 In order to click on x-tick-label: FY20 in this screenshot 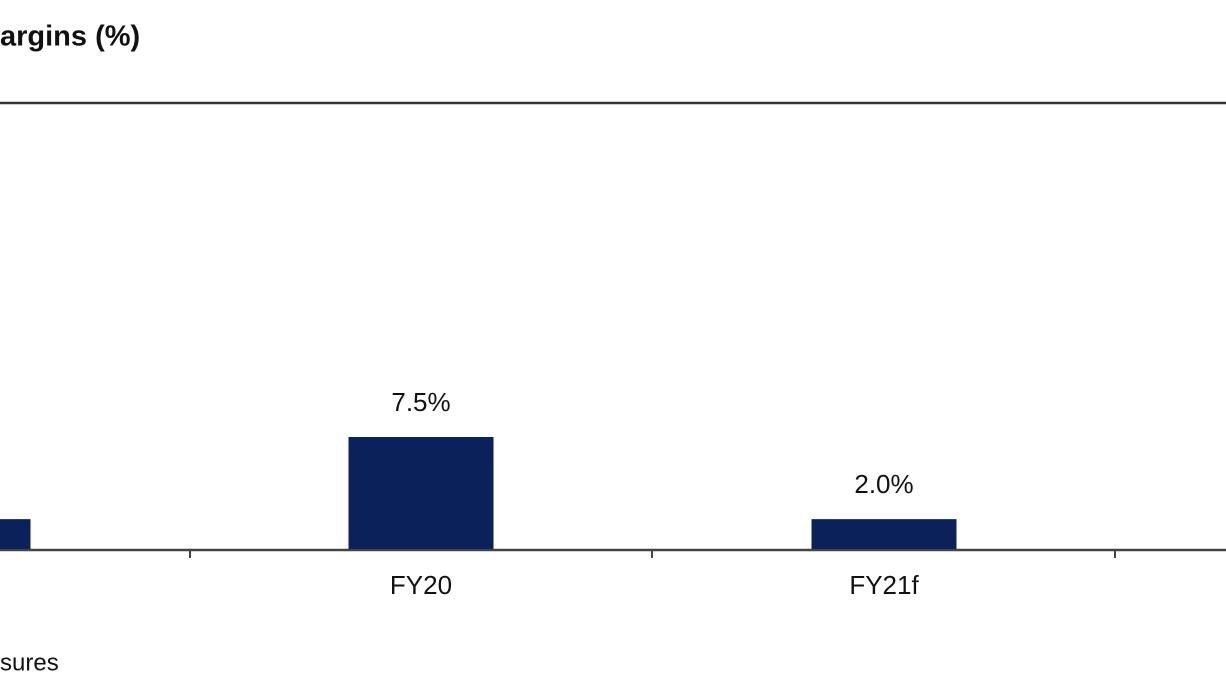, I will do `click(421, 585)`.